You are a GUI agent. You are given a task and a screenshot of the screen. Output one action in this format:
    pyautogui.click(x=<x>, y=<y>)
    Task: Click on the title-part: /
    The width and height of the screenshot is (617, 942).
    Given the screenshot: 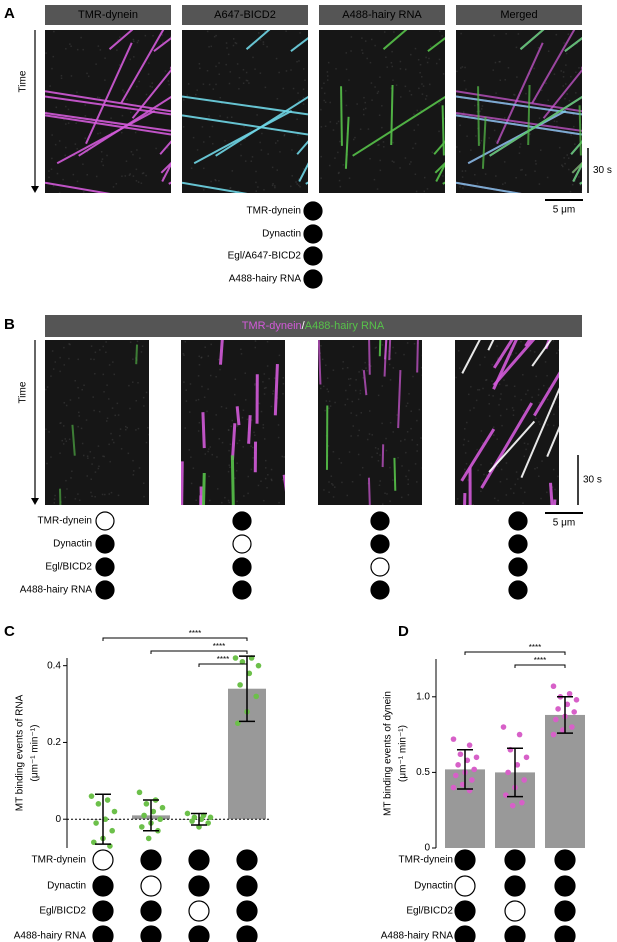 What is the action you would take?
    pyautogui.click(x=304, y=326)
    